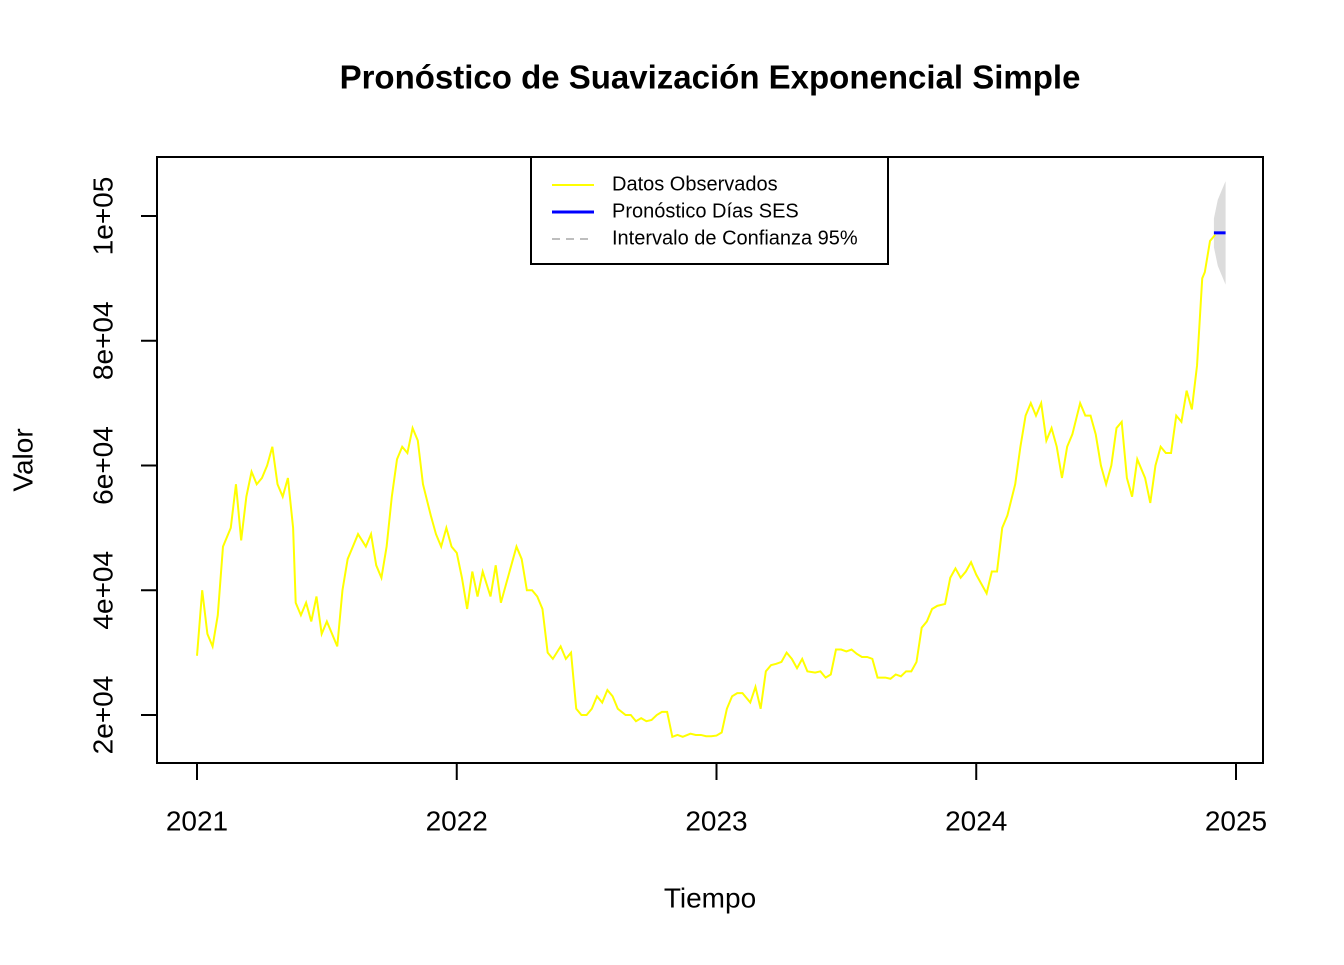  Describe the element at coordinates (22, 459) in the screenshot. I see `y-axis-label: Valor` at that location.